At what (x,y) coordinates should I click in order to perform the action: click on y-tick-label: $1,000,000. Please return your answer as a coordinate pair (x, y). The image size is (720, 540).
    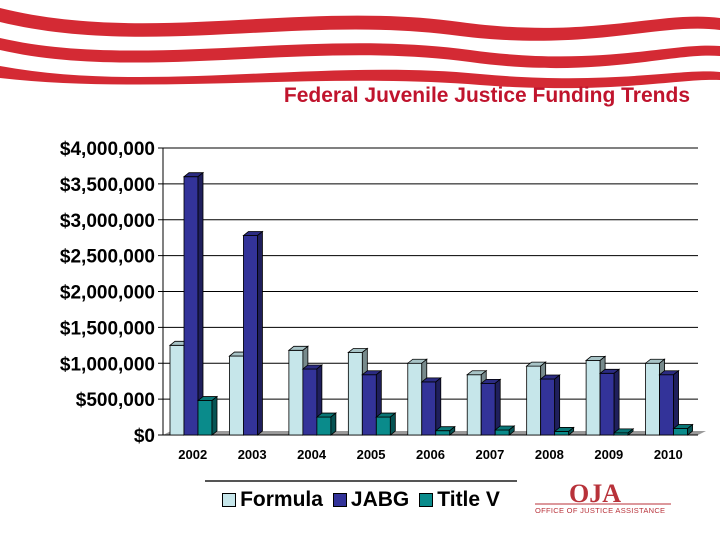
    Looking at the image, I should click on (107, 364).